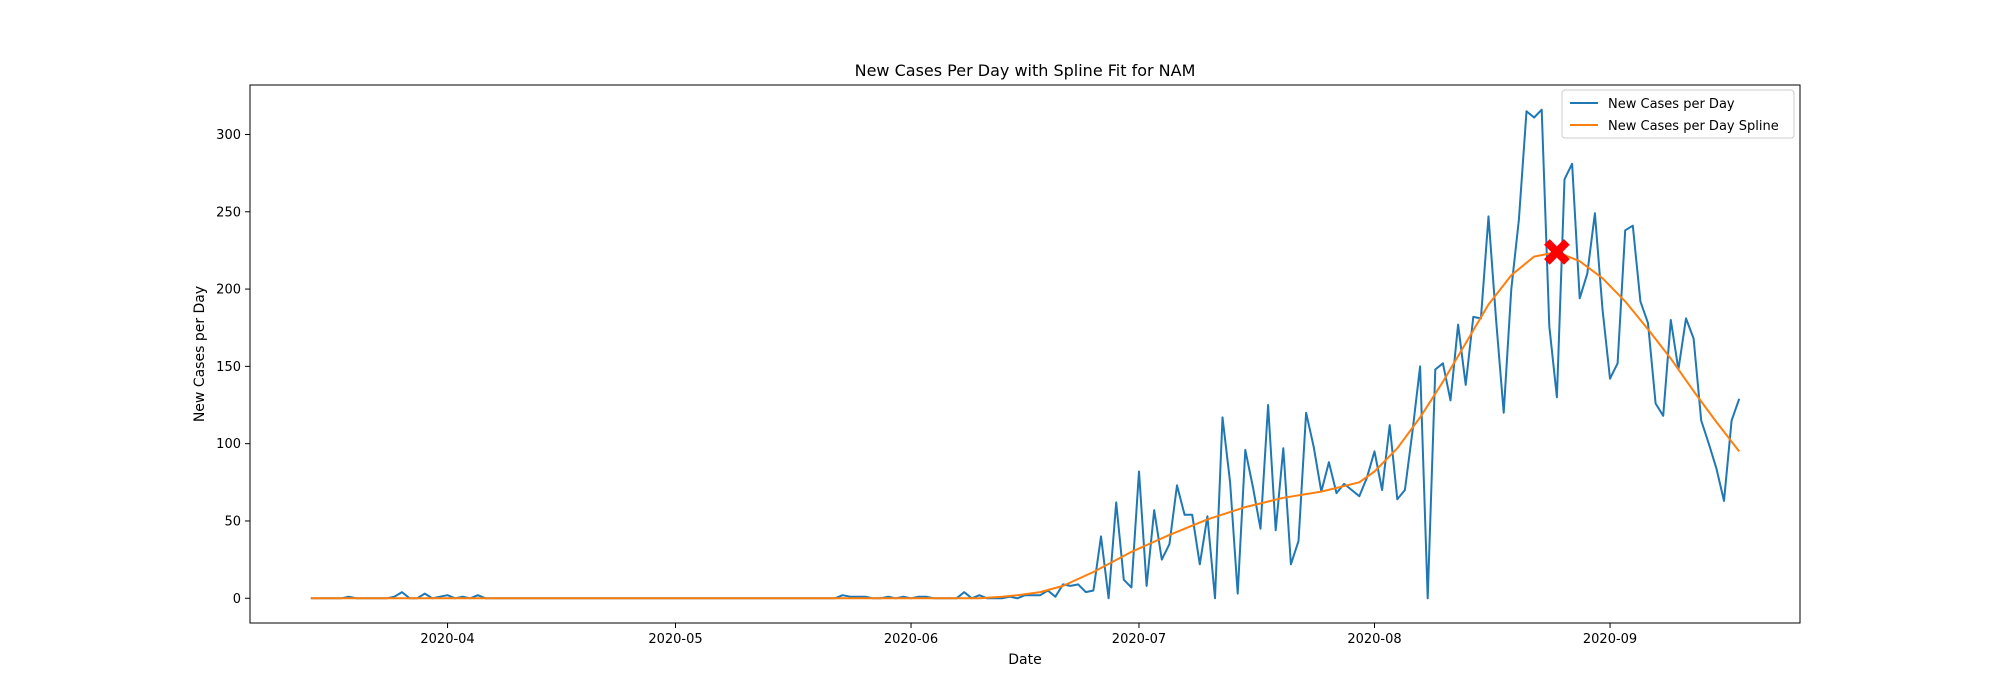 The width and height of the screenshot is (2000, 700). Describe the element at coordinates (1024, 660) in the screenshot. I see `x-axis-title: Date` at that location.